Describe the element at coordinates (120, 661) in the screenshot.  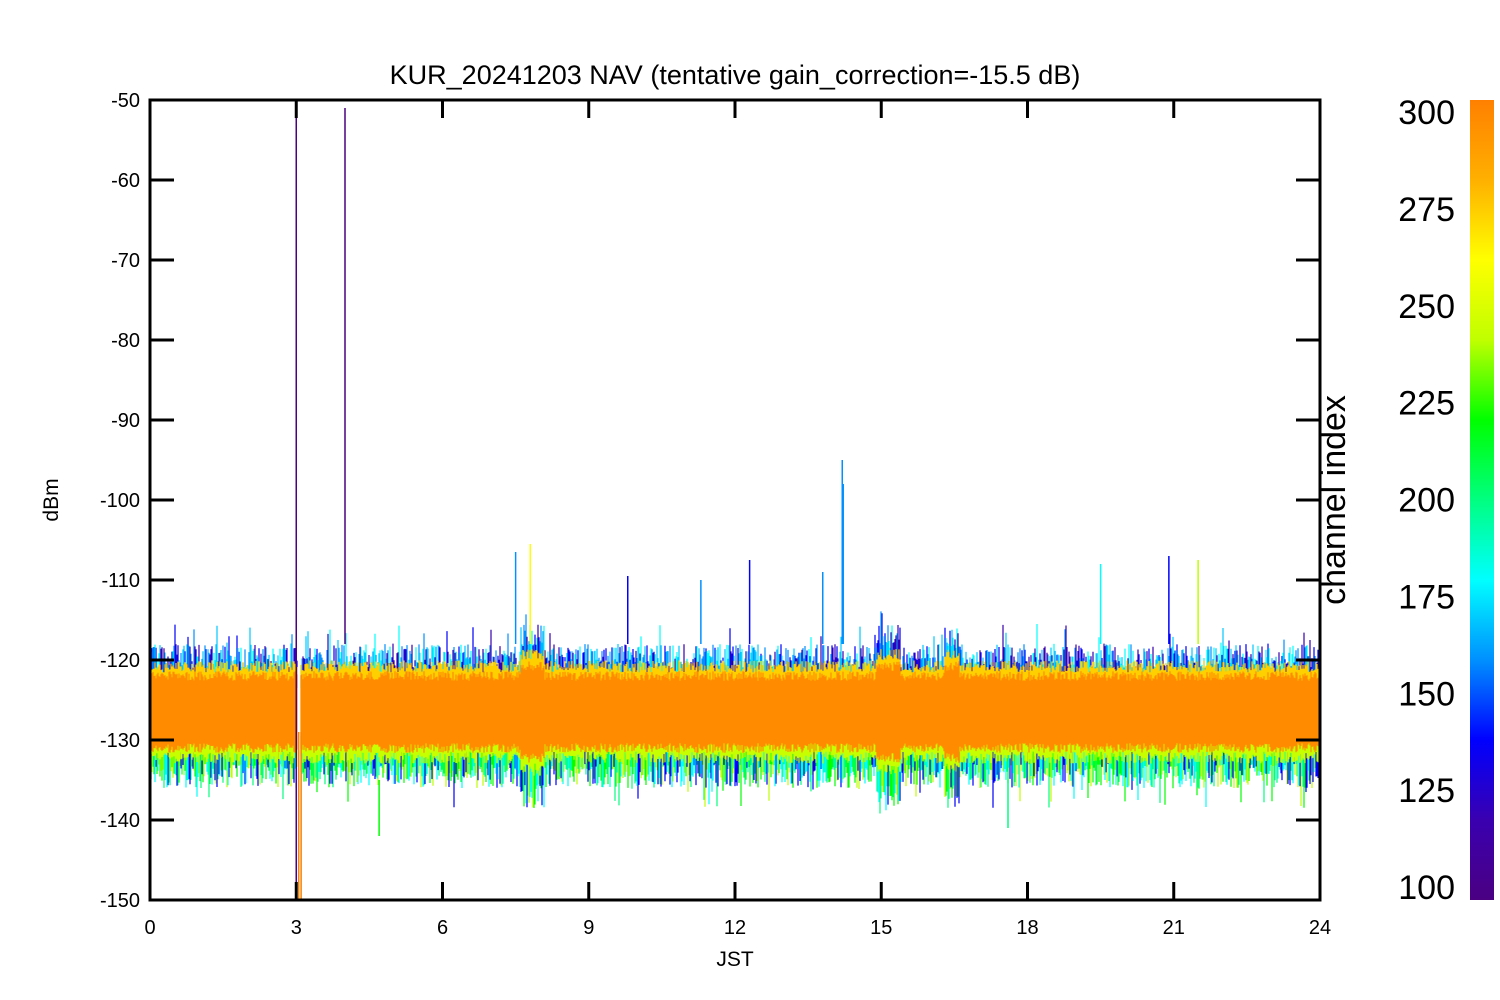
I see `y-tick-label--120: -120` at that location.